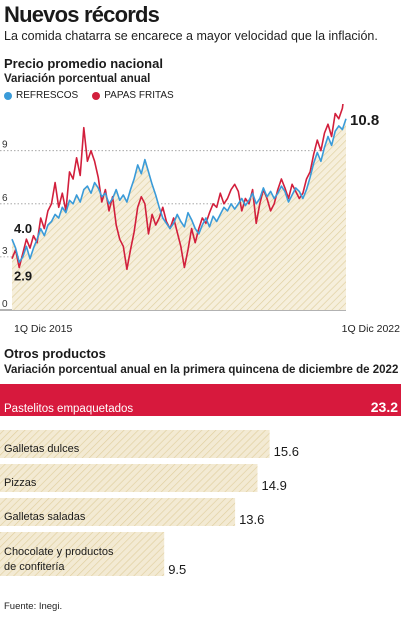  I want to click on section-1-subtitle: Variación porcentual anual, so click(77, 79).